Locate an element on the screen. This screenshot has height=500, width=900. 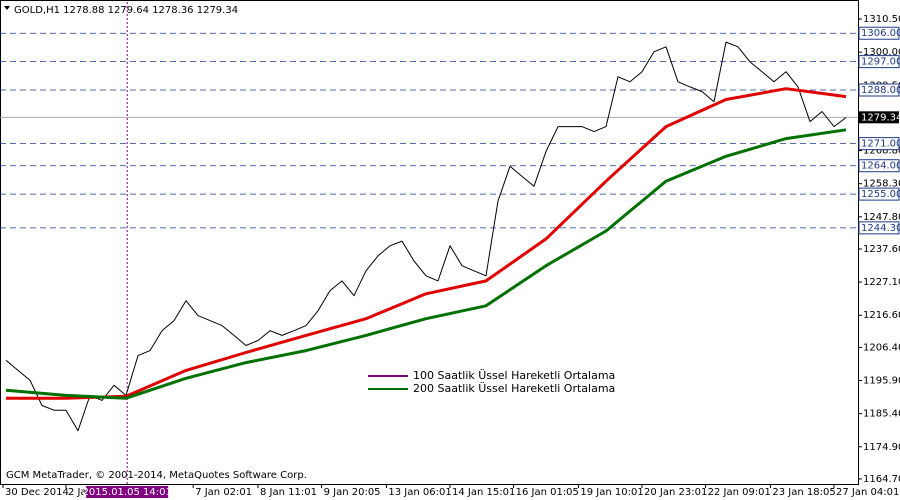
x-tick-label: 13 Jan 06:01 is located at coordinates (419, 492).